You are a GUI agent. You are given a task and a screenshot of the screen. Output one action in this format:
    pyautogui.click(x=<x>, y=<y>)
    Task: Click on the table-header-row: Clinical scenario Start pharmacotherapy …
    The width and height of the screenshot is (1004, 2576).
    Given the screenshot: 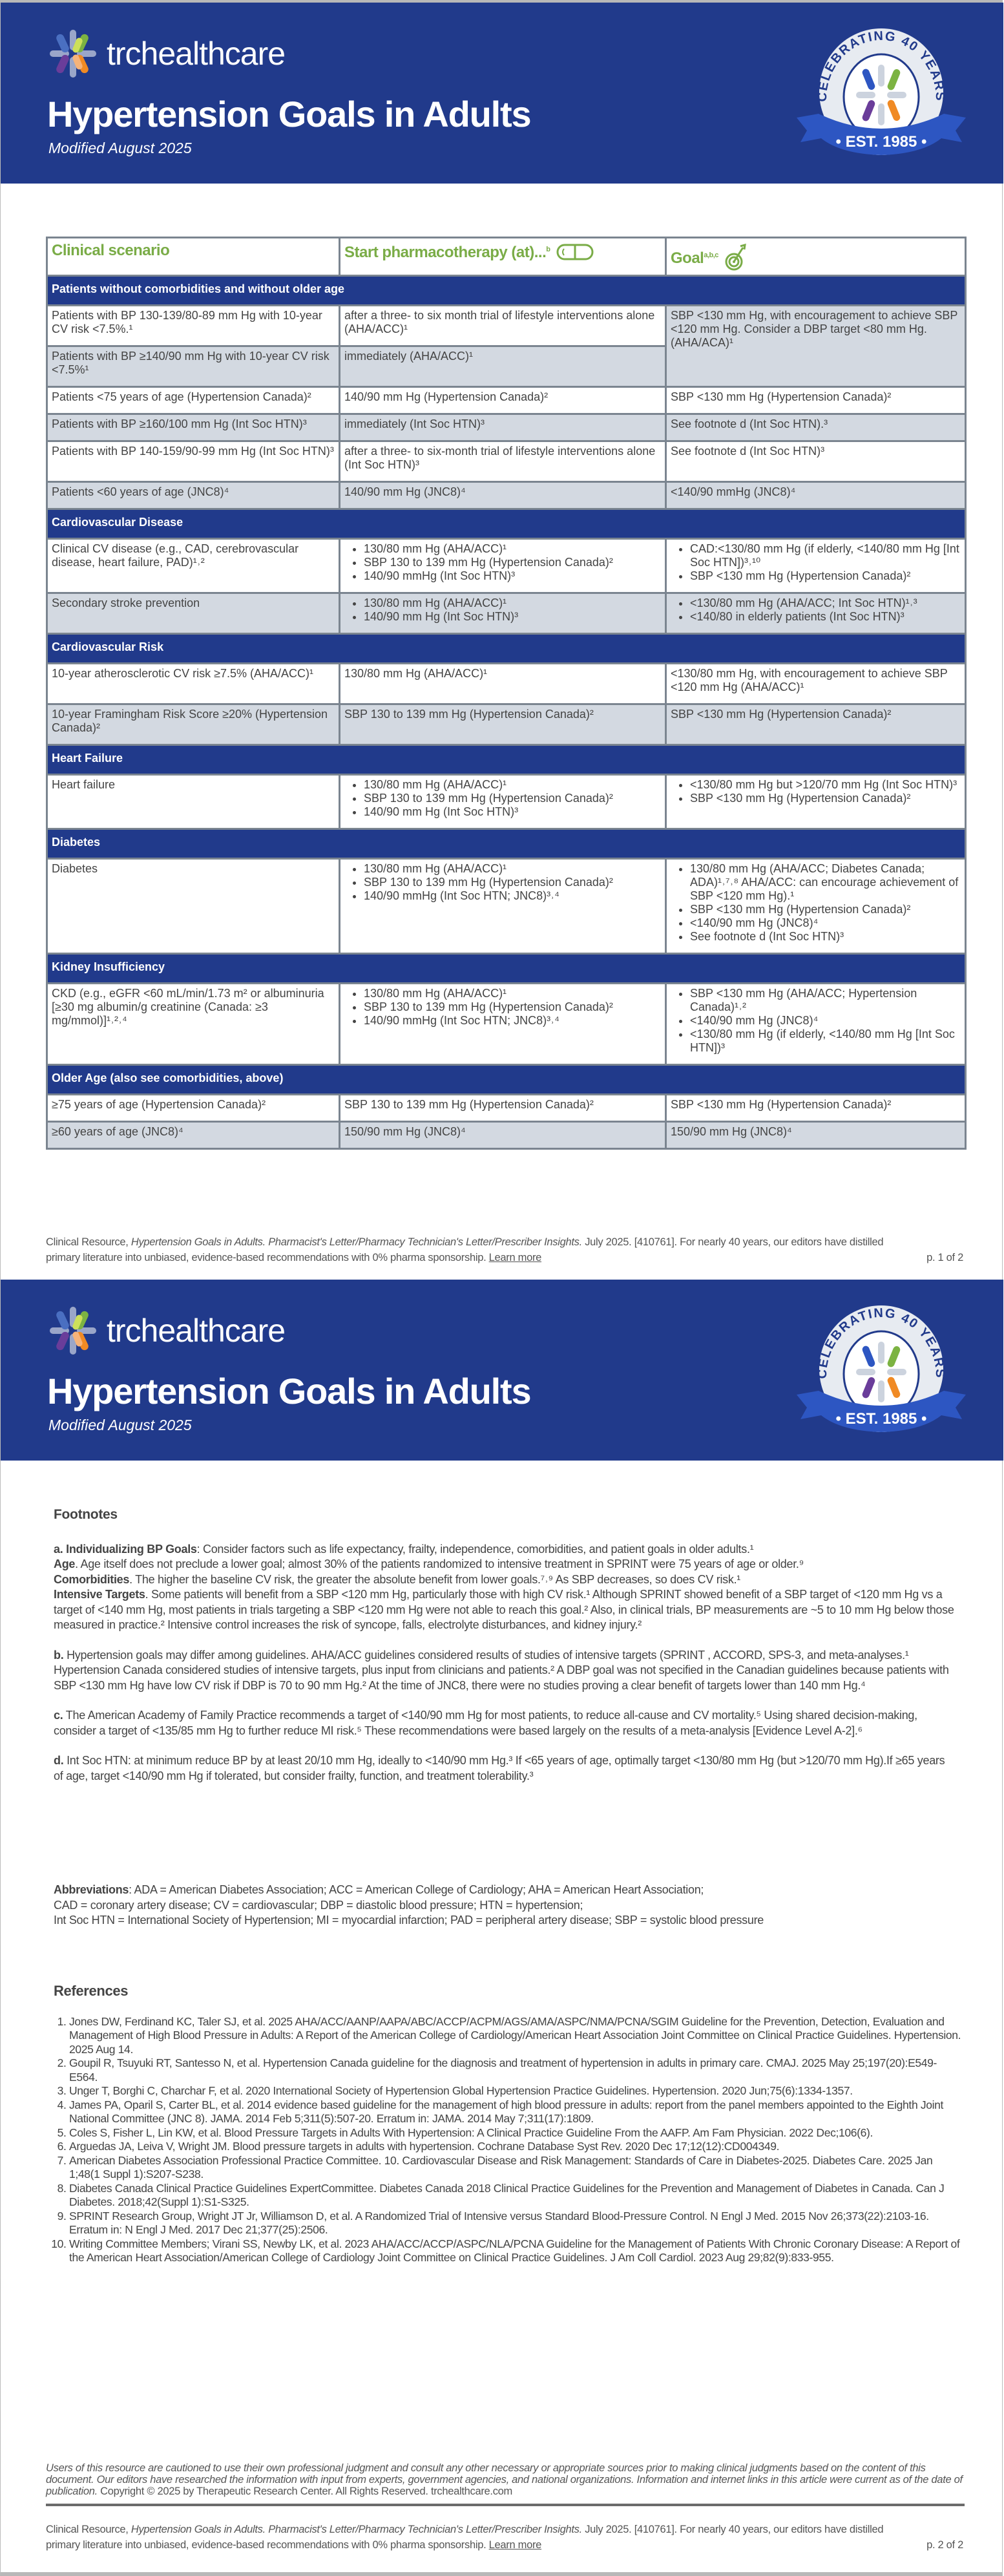 What is the action you would take?
    pyautogui.click(x=506, y=257)
    